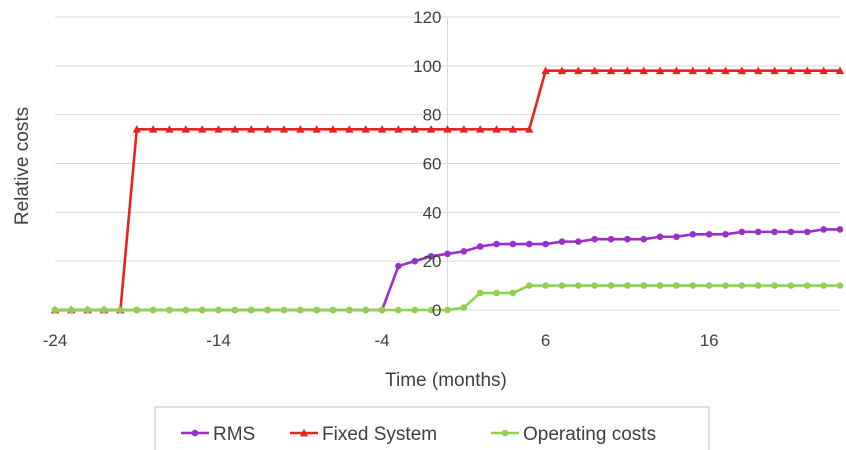 This screenshot has width=846, height=450. I want to click on y-tick-label: 40, so click(432, 212).